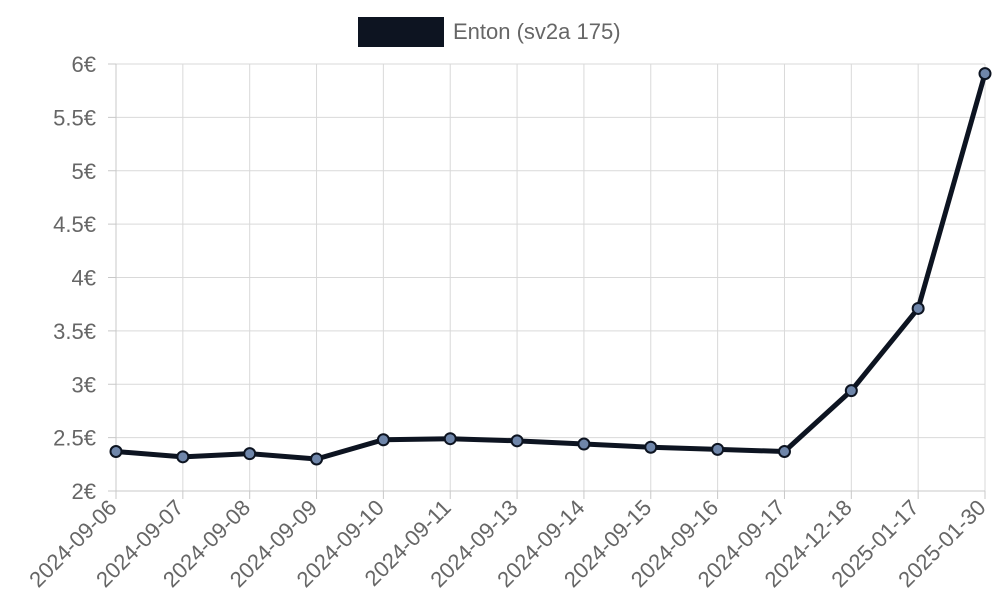 The width and height of the screenshot is (1000, 605). Describe the element at coordinates (74, 117) in the screenshot. I see `y-tick-label: 5.5€` at that location.